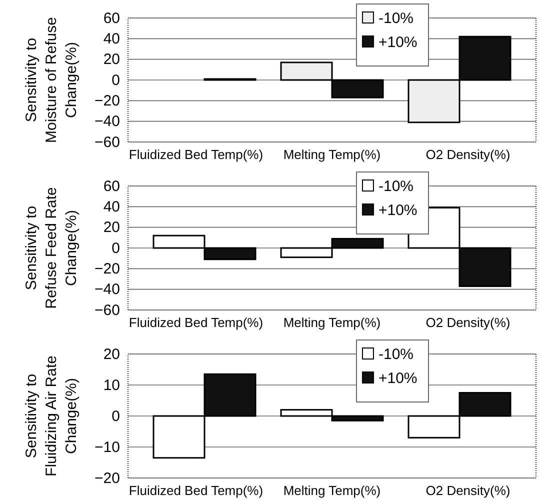 The image size is (548, 504). I want to click on y-tick-label: −10, so click(107, 447).